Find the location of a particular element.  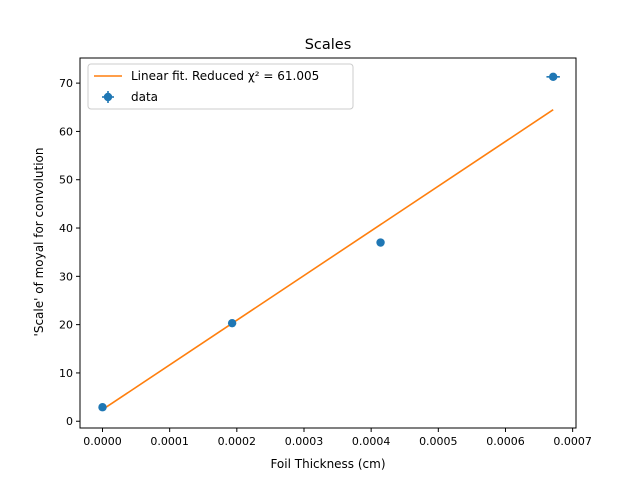

y-tick-label: 0 is located at coordinates (69, 421).